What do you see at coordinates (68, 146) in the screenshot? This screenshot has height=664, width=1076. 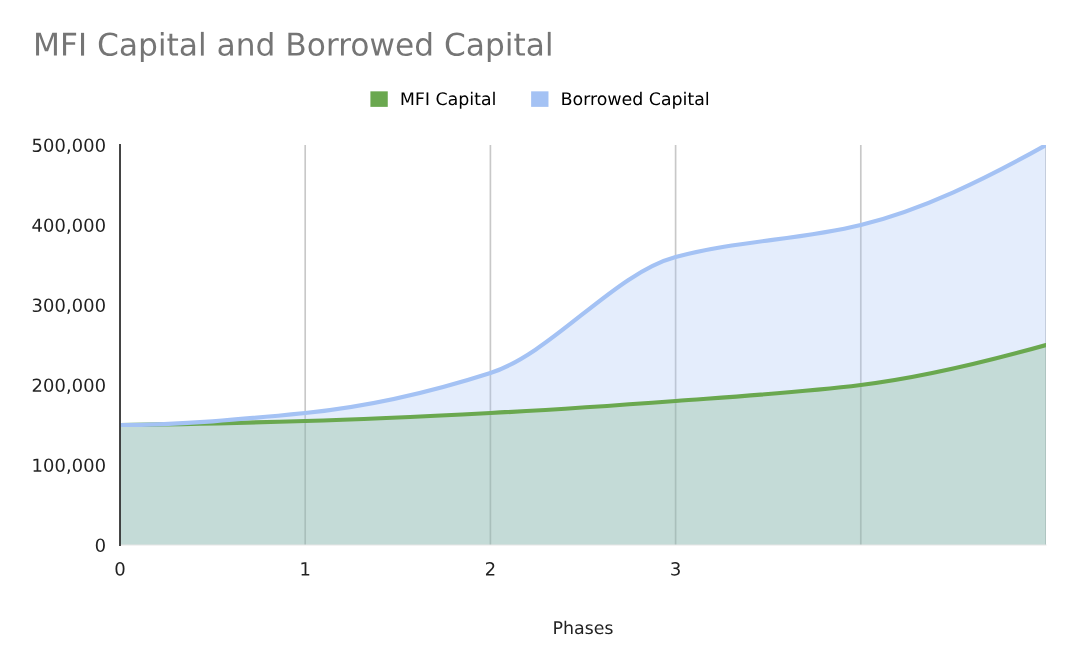 I see `y-tick-label: 500,000` at bounding box center [68, 146].